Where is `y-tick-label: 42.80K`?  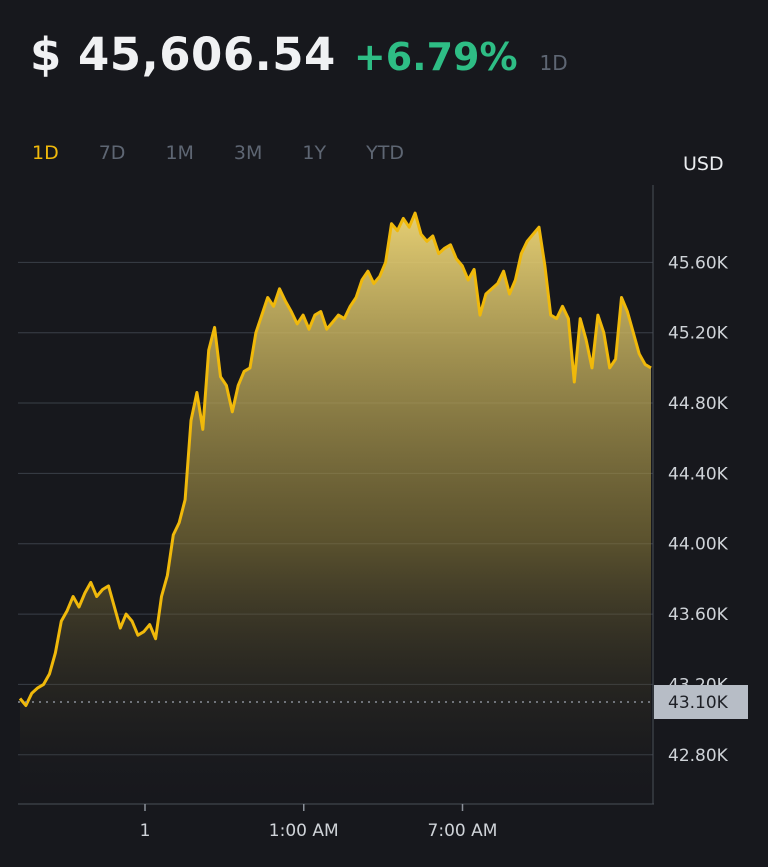
y-tick-label: 42.80K is located at coordinates (698, 756).